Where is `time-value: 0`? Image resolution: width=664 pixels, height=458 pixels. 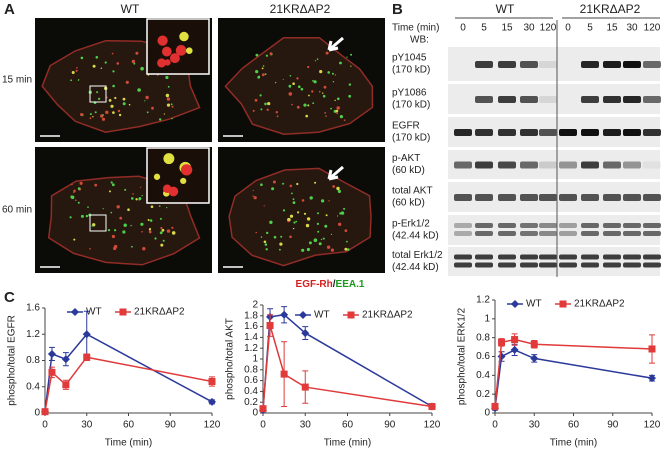
time-value: 0 is located at coordinates (568, 28).